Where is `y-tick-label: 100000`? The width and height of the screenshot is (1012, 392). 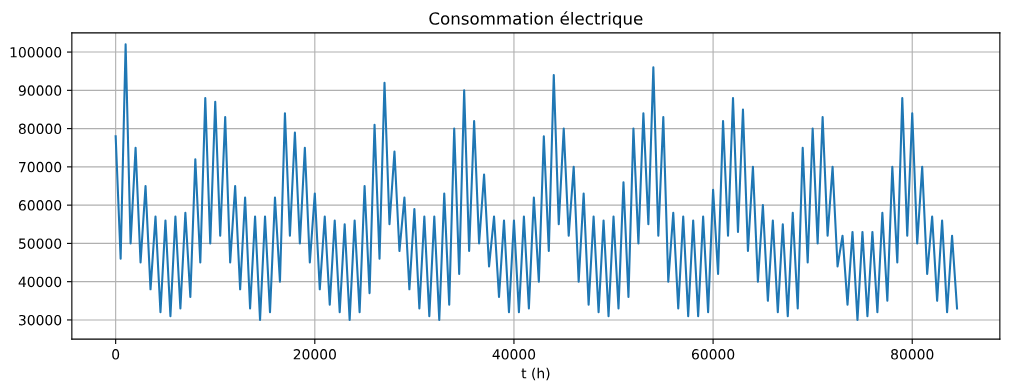 y-tick-label: 100000 is located at coordinates (36, 52).